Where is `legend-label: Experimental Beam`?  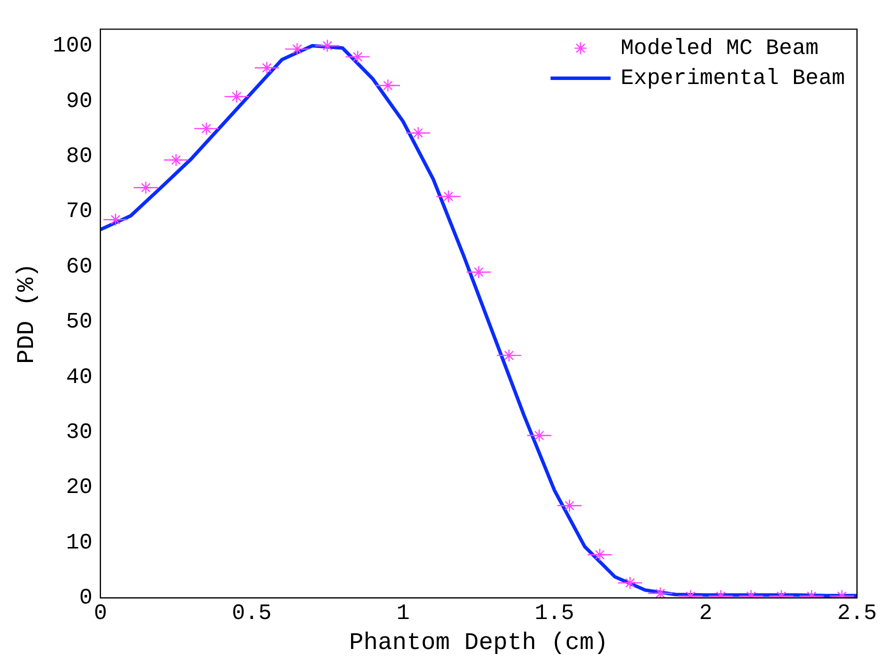 legend-label: Experimental Beam is located at coordinates (732, 79).